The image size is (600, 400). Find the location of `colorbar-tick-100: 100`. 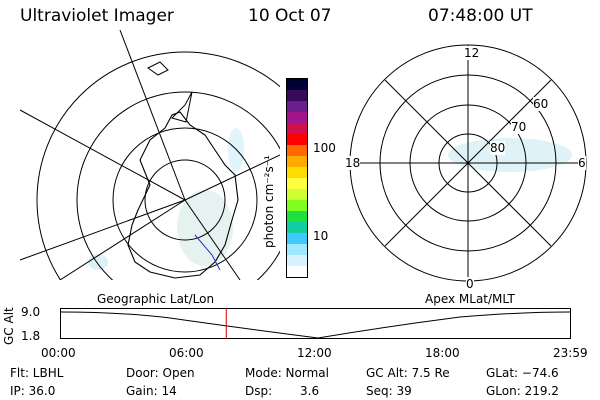

colorbar-tick-100: 100 is located at coordinates (324, 148).